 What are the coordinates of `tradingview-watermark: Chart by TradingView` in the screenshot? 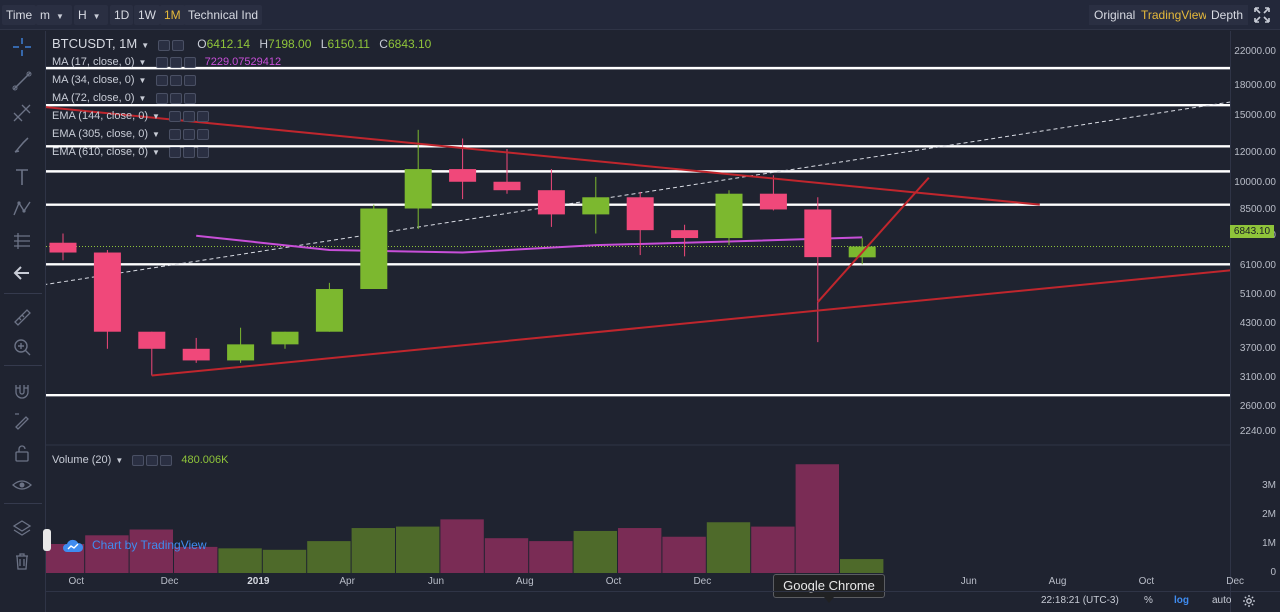 It's located at (134, 545).